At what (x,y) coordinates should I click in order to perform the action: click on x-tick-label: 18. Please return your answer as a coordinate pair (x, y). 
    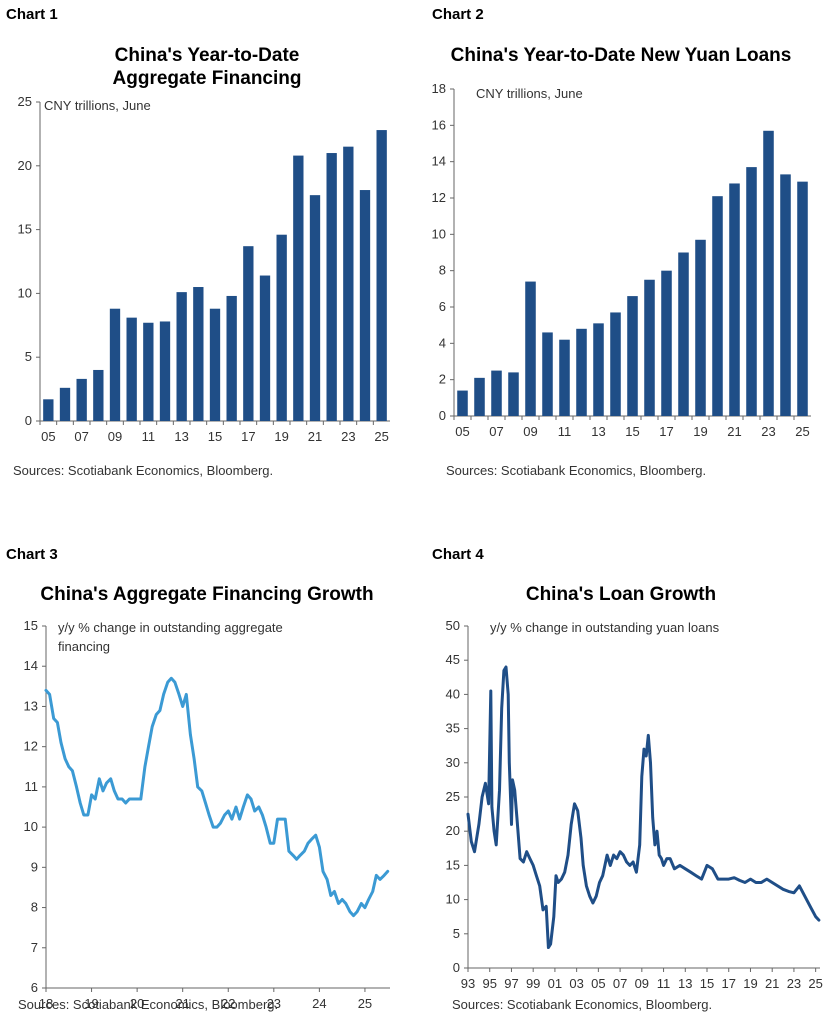
    Looking at the image, I should click on (46, 1003).